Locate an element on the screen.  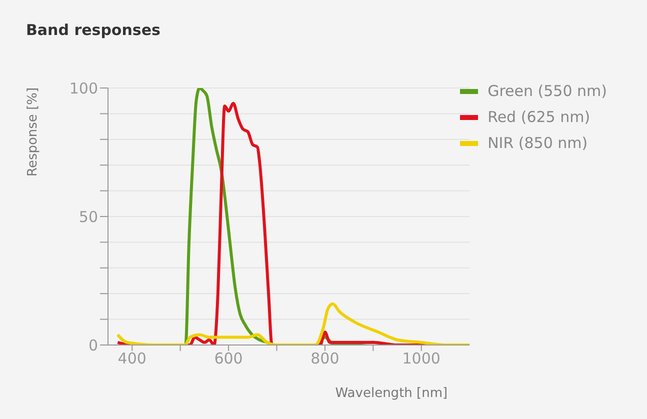
chart-title: Band responses is located at coordinates (93, 30).